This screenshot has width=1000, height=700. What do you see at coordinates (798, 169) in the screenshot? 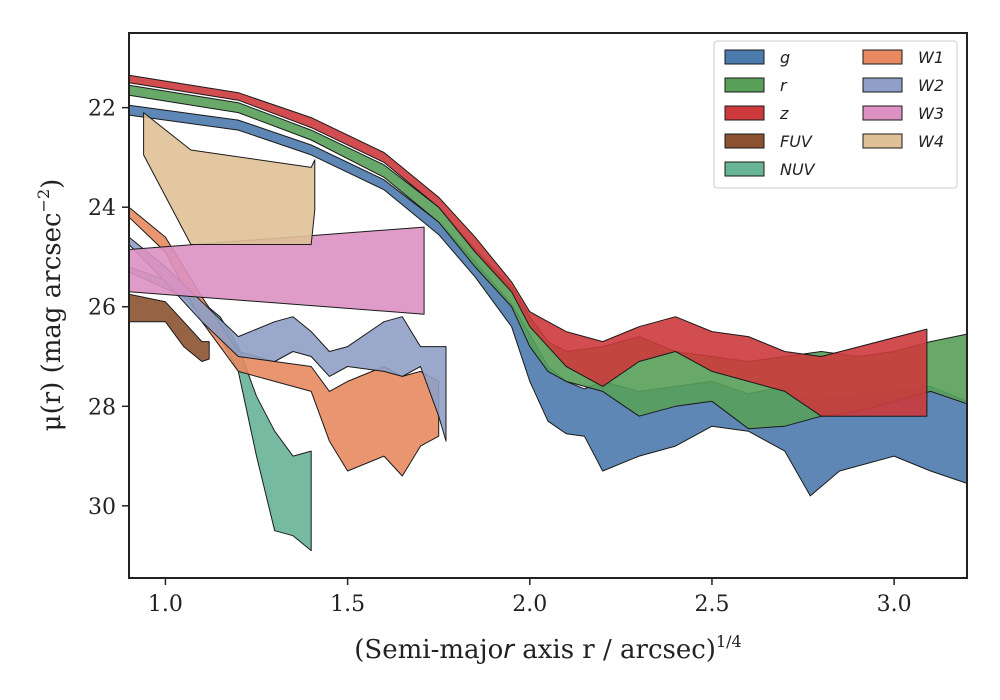
I see `legend-label-nuv: NUV` at bounding box center [798, 169].